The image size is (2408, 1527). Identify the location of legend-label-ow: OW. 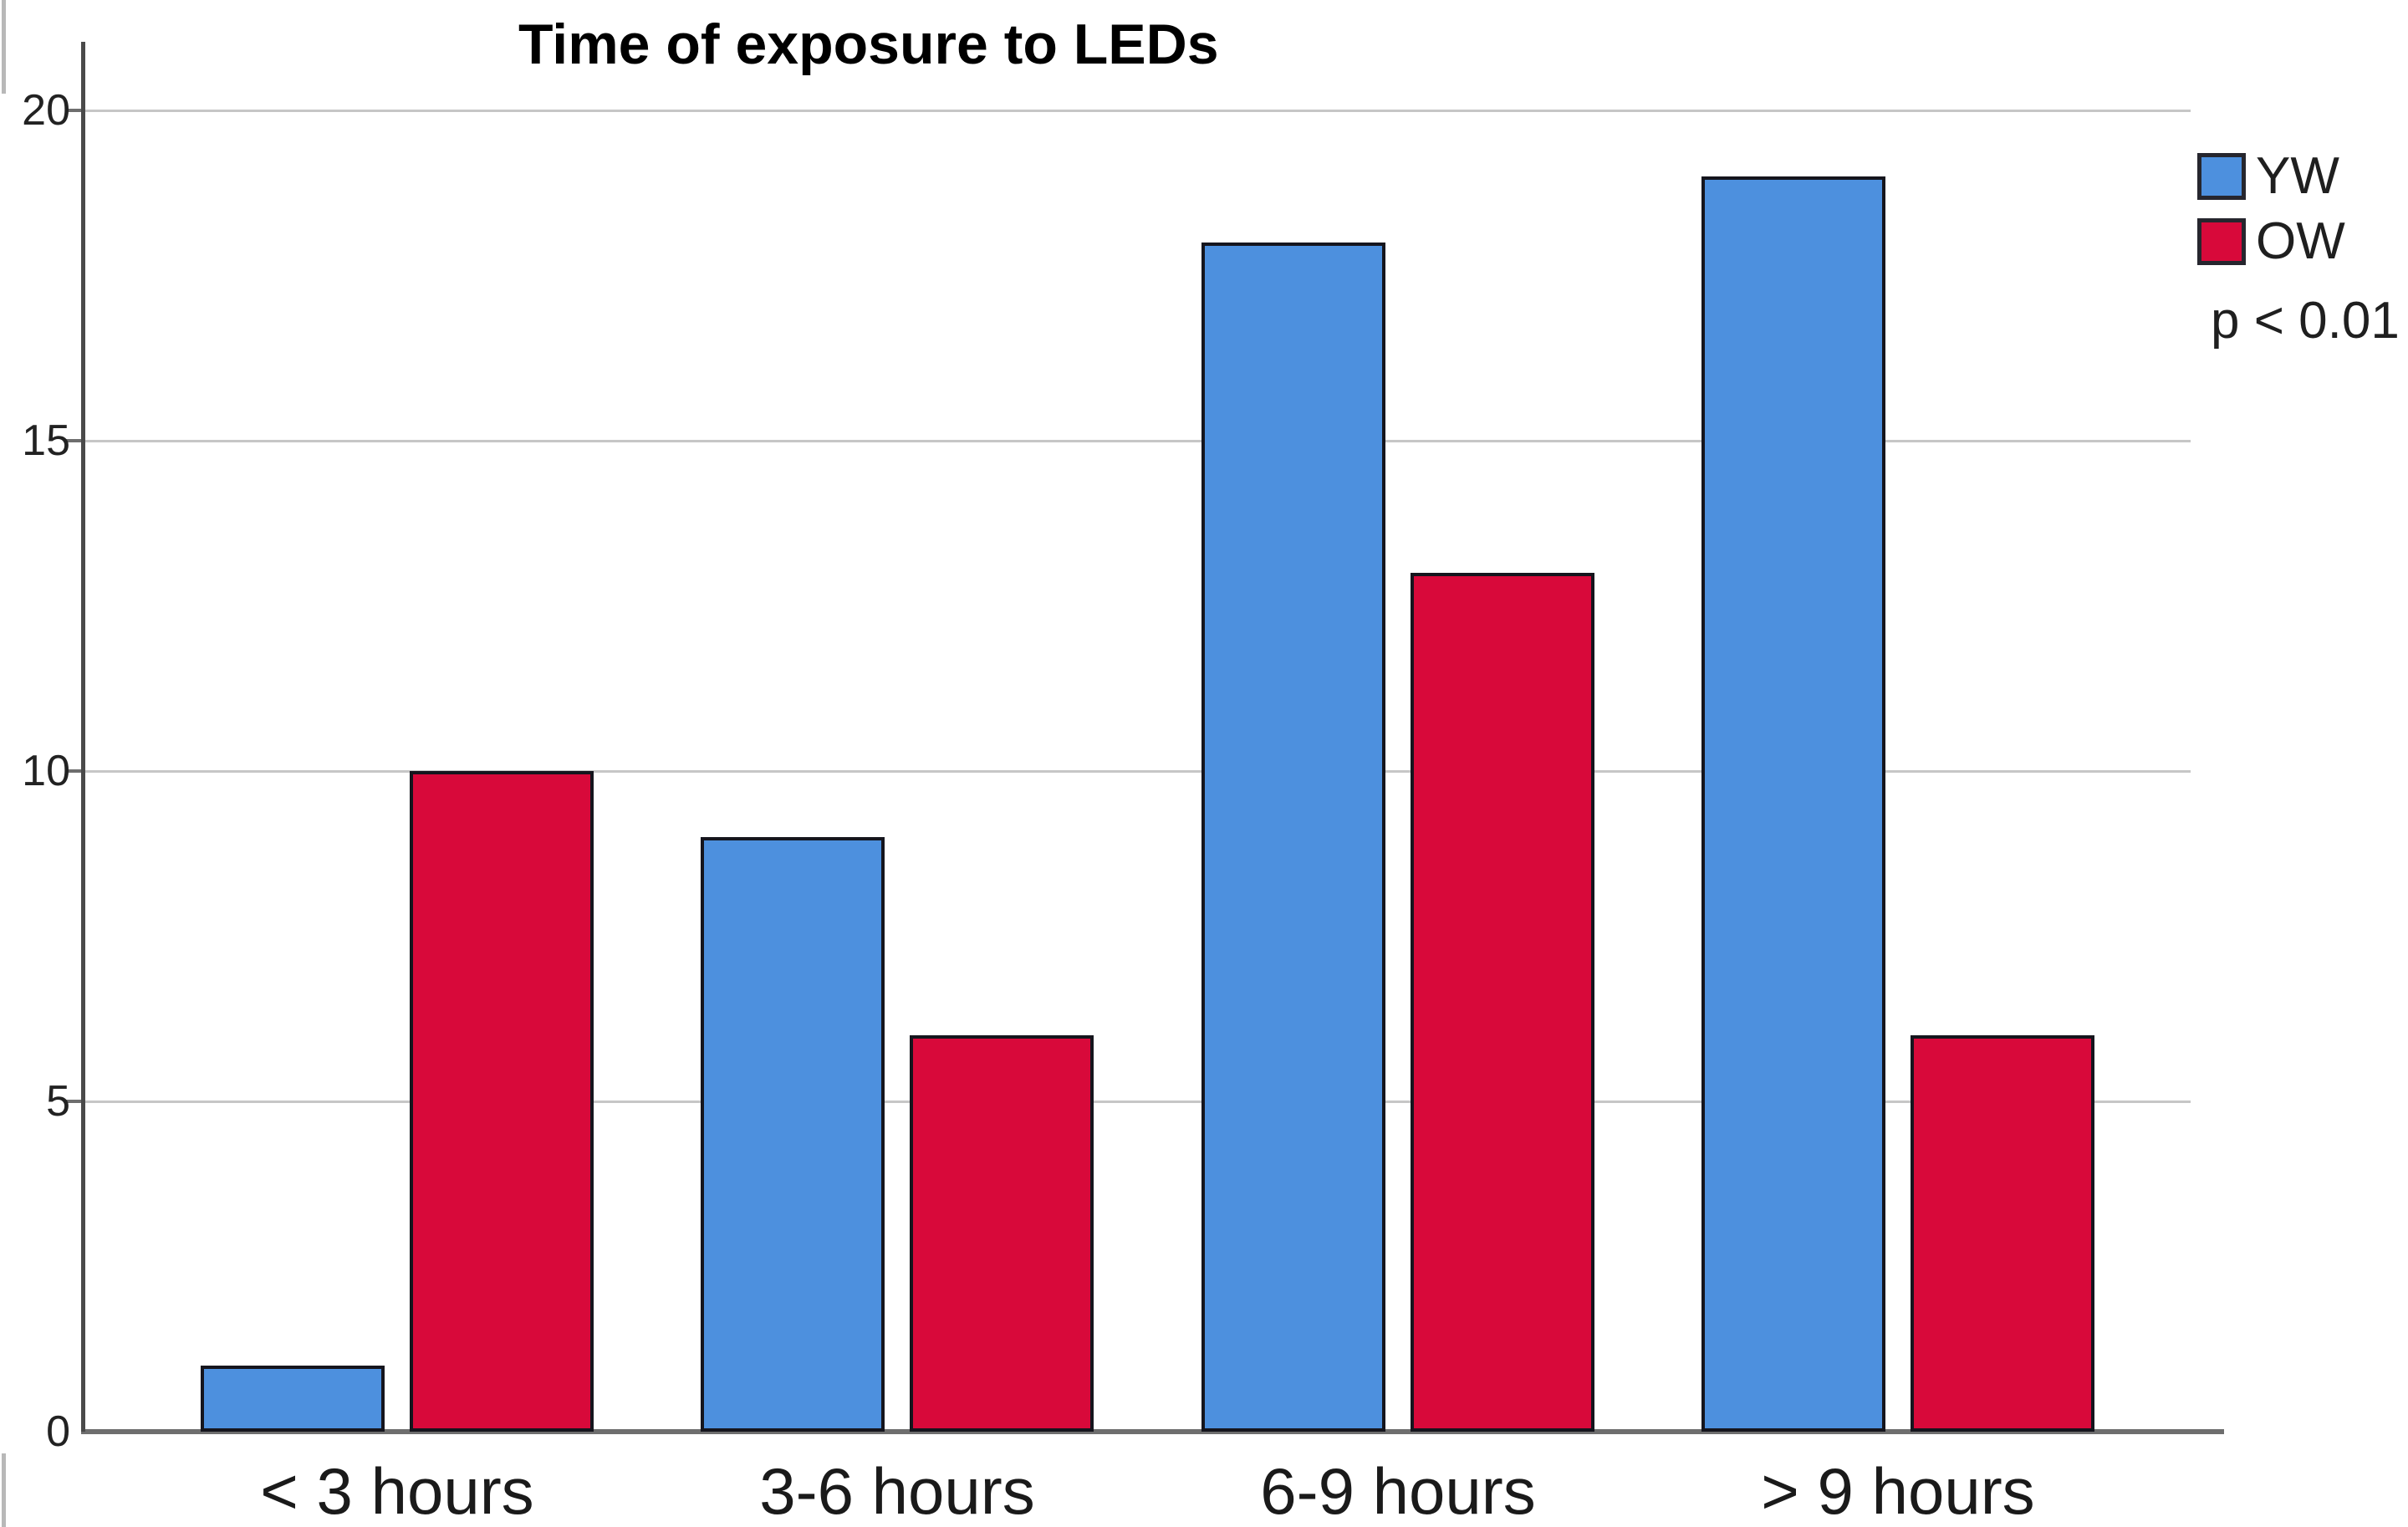
(2300, 241).